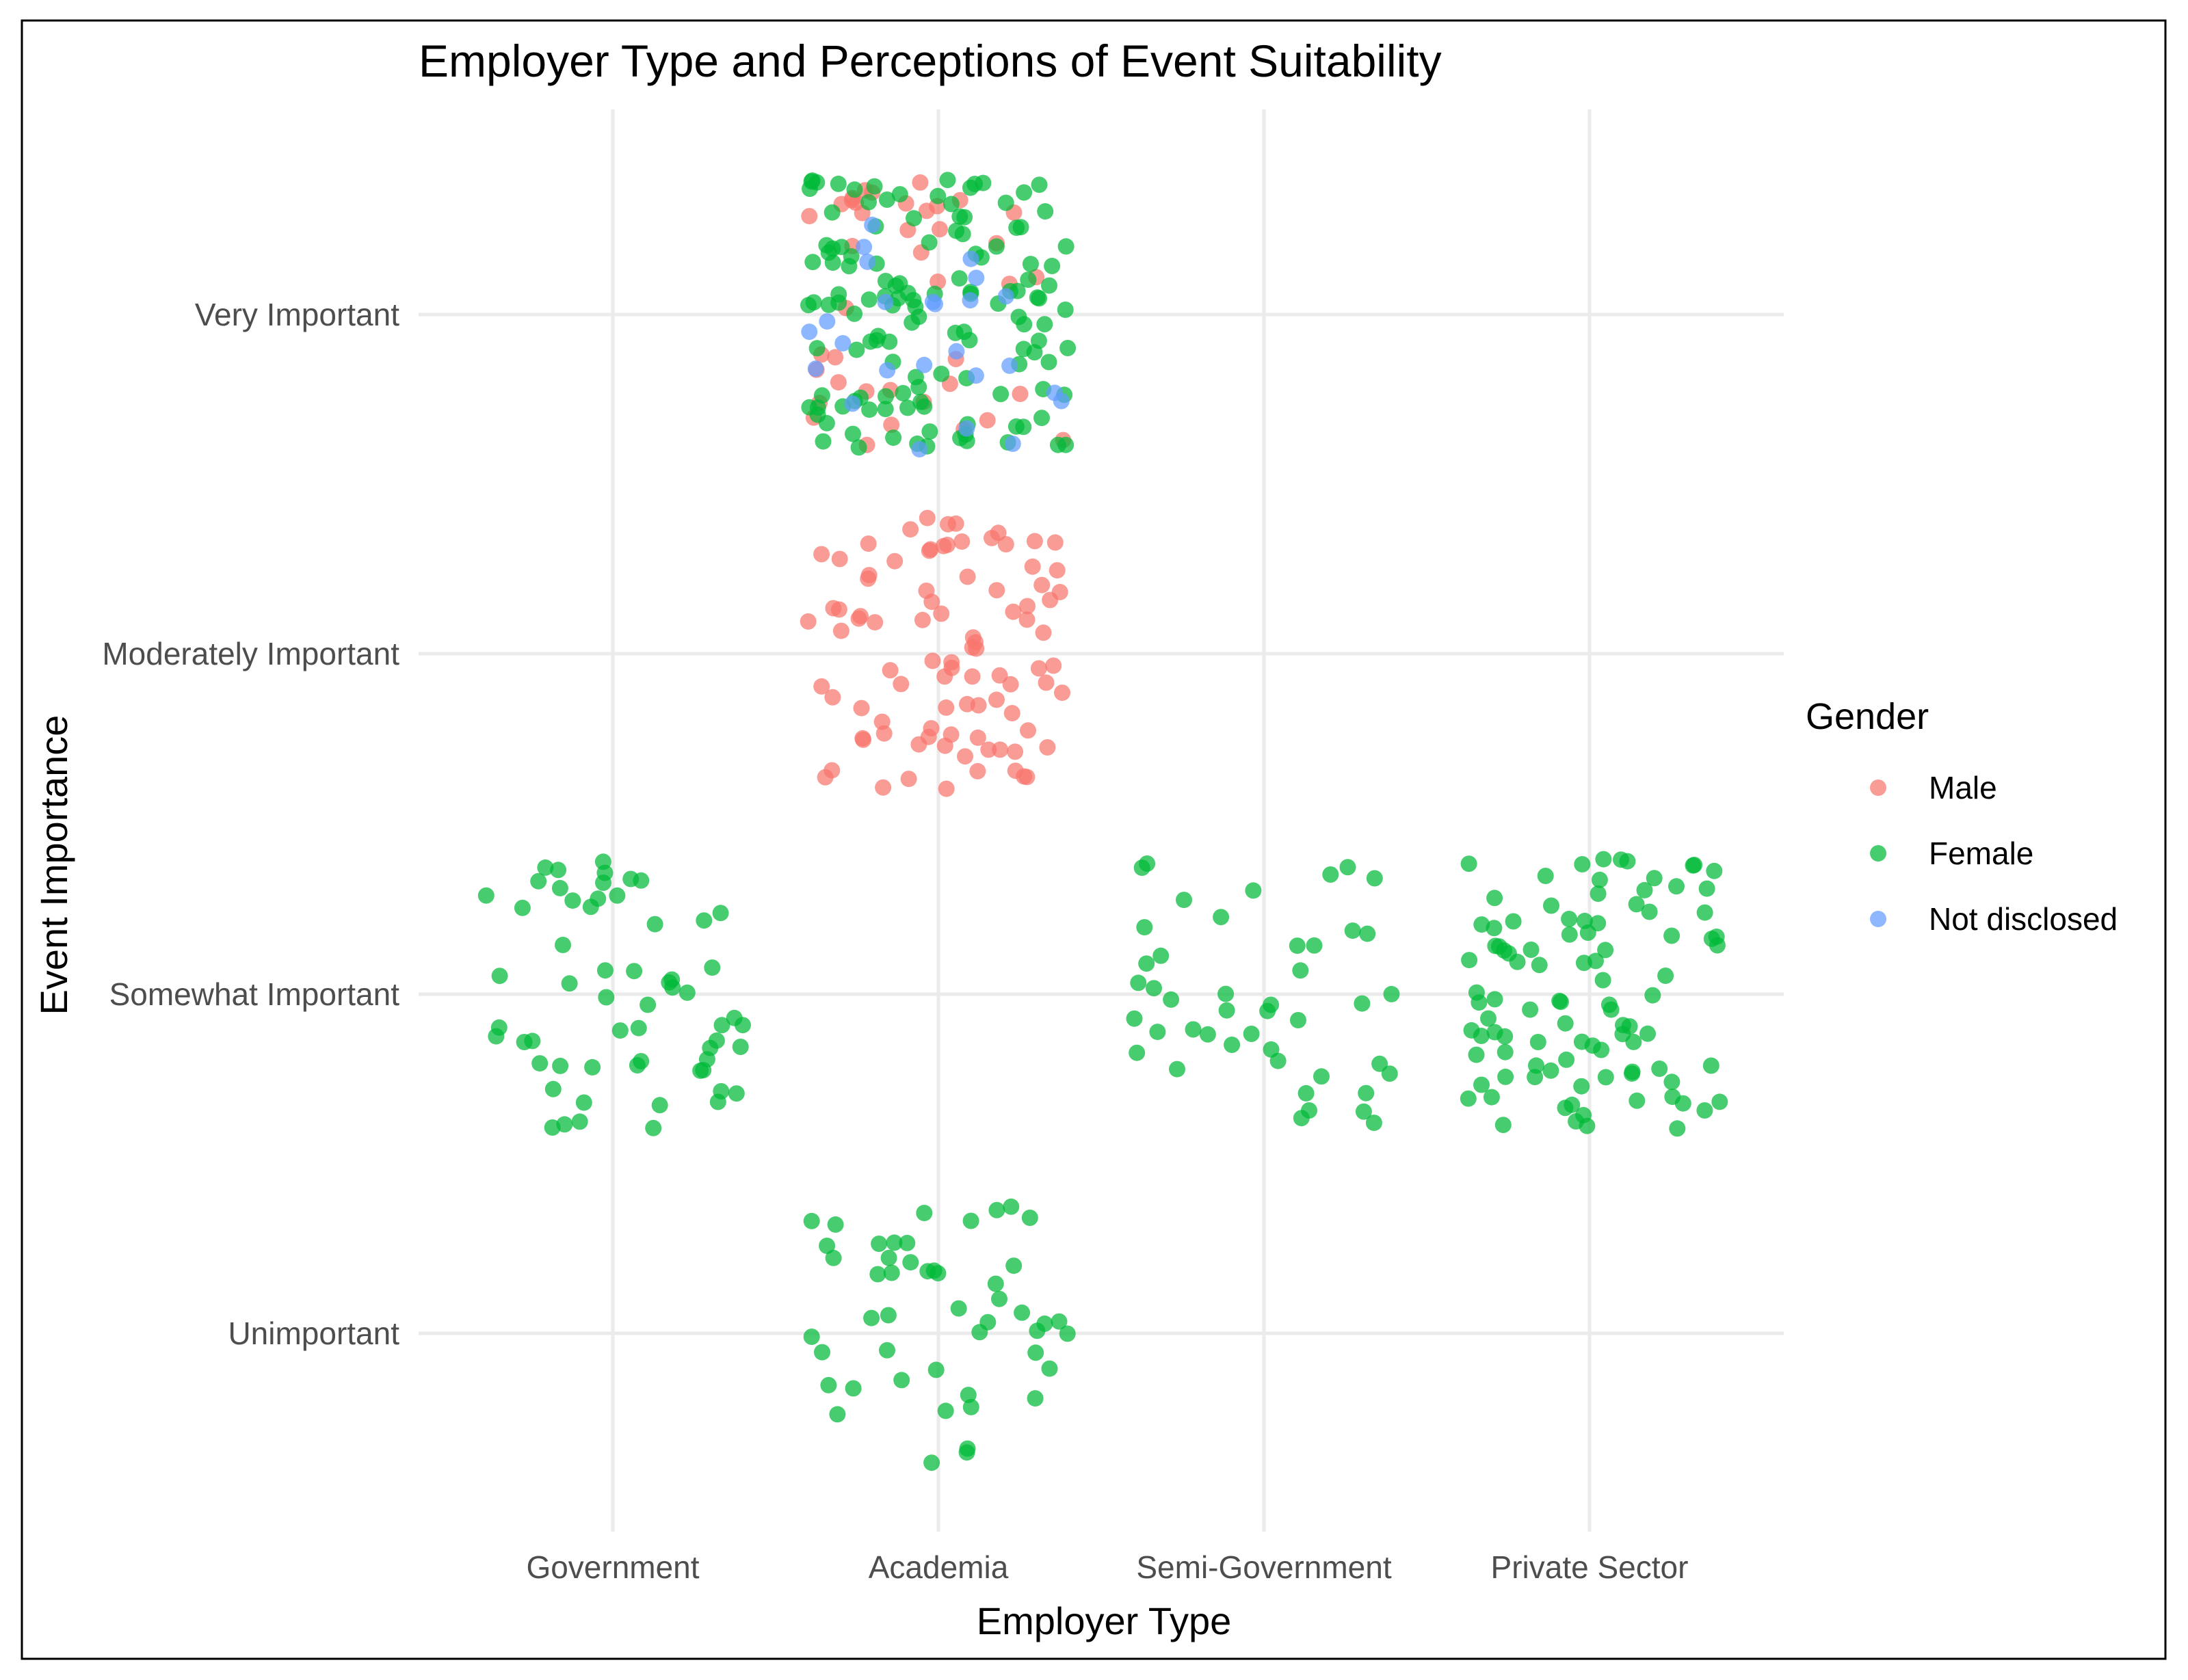 The height and width of the screenshot is (1680, 2188). What do you see at coordinates (1878, 919) in the screenshot?
I see `legend-key-not-disclosed` at bounding box center [1878, 919].